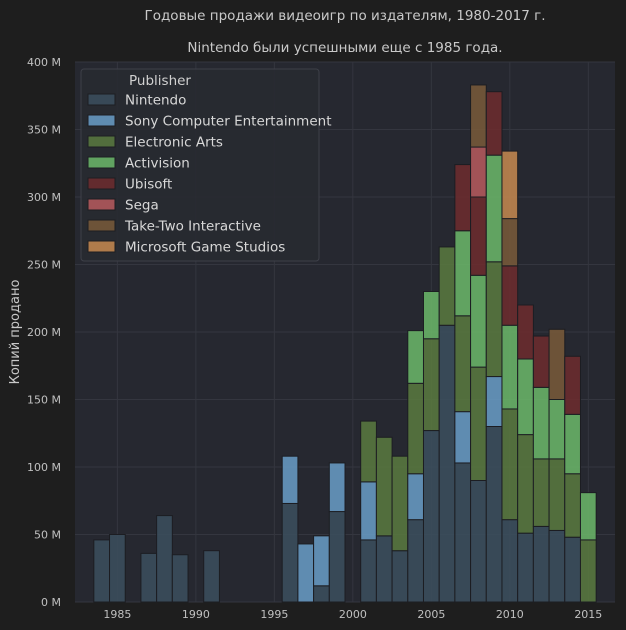 This screenshot has width=626, height=630. Describe the element at coordinates (345, 48) in the screenshot. I see `chart-subtitle: Nintendo были успешными еще с 1985 года.` at that location.